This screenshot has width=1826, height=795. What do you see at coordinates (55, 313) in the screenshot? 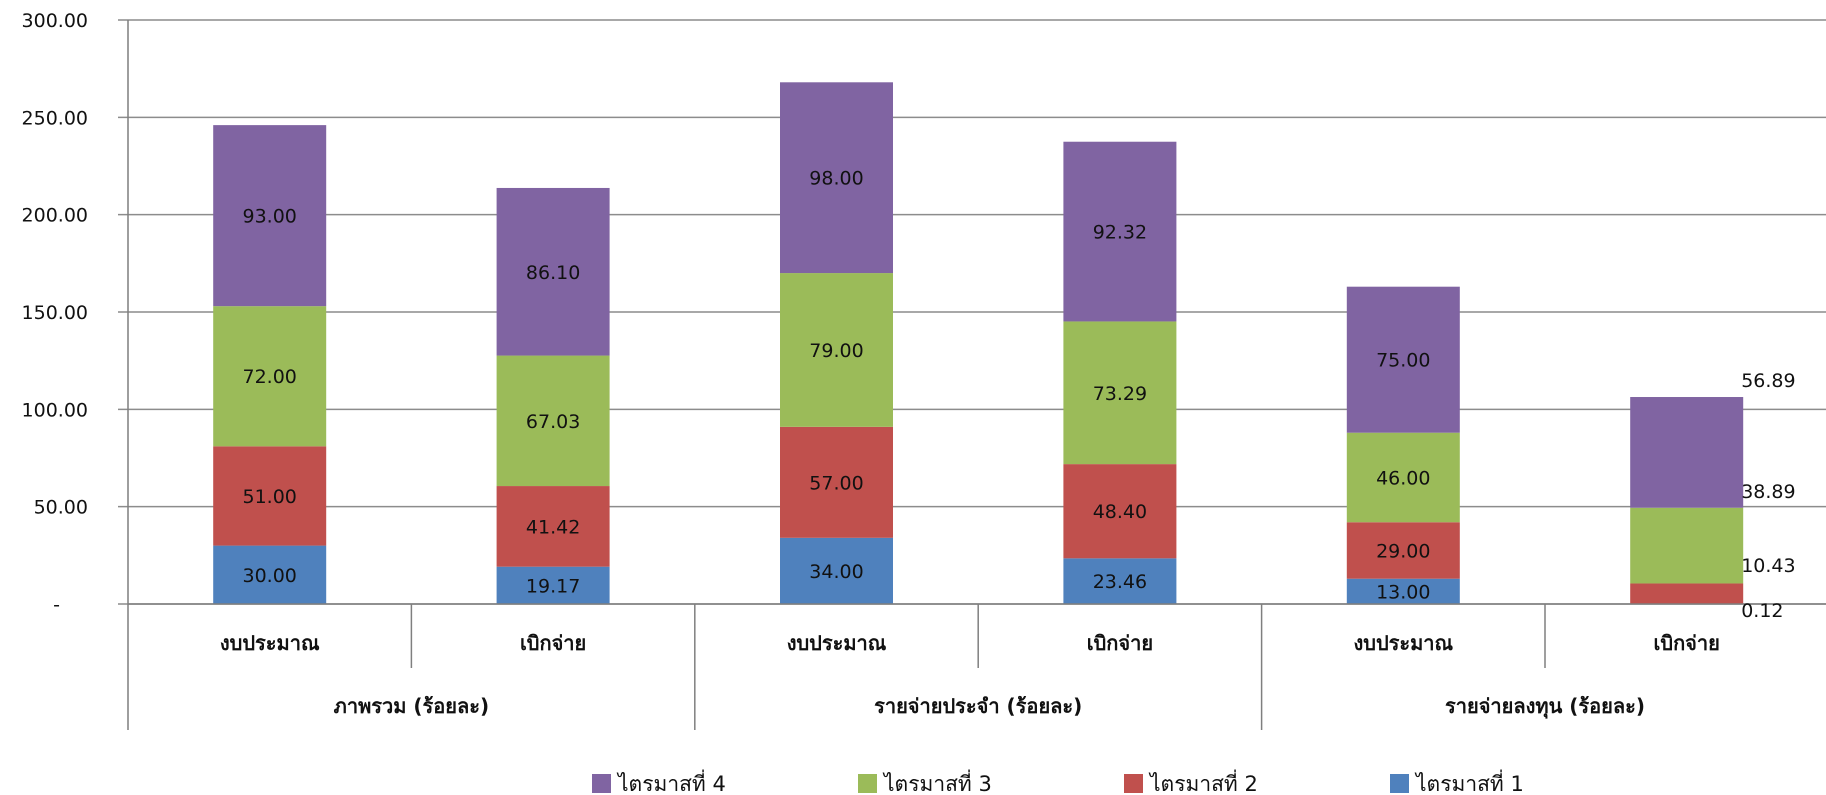
I see `y-tick-label: 150.00` at bounding box center [55, 313].